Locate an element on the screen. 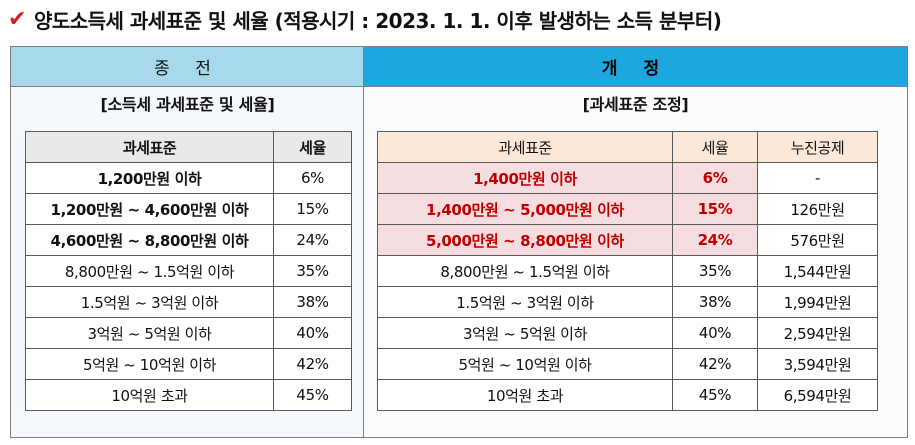  table-row: 3억원 ~ 5억원 이하 40% 2,594만원 is located at coordinates (627, 333).